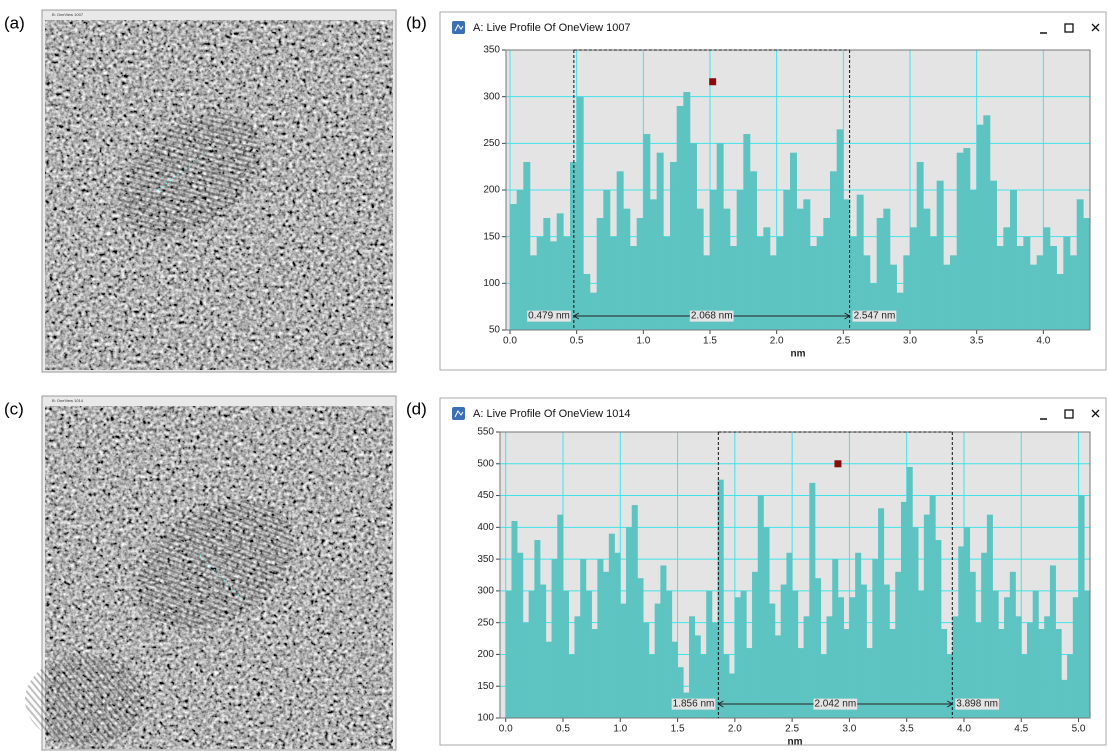  What do you see at coordinates (416, 22) in the screenshot?
I see `panel-label: (b)` at bounding box center [416, 22].